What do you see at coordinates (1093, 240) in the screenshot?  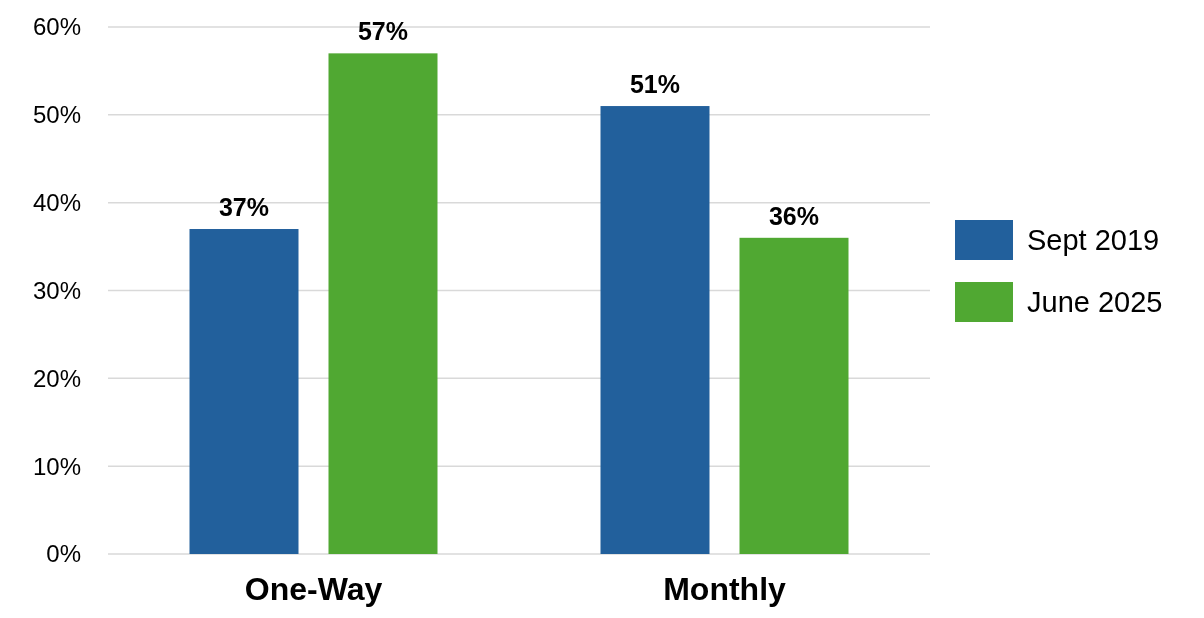 I see `legend-label: Sept 2019` at bounding box center [1093, 240].